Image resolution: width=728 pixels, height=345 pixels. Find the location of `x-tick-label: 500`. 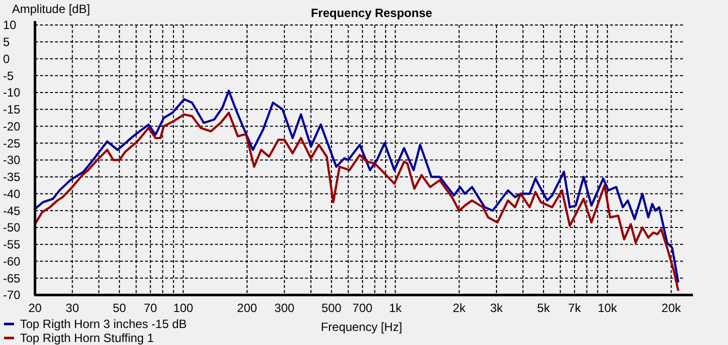

x-tick-label: 500 is located at coordinates (331, 308).